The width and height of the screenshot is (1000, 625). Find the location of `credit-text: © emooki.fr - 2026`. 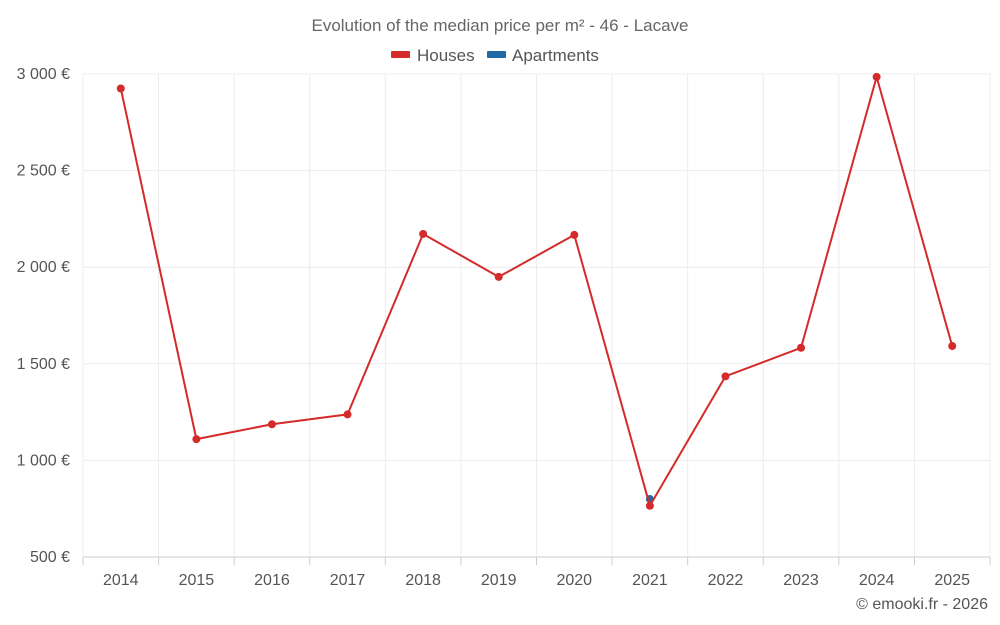

credit-text: © emooki.fr - 2026 is located at coordinates (922, 604).